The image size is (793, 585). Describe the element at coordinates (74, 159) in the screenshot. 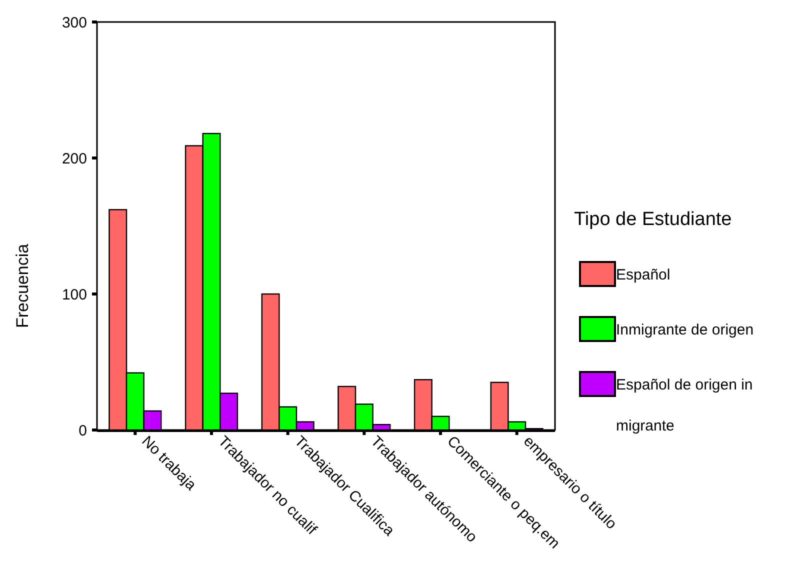

I see `y-tick-label: 200` at that location.